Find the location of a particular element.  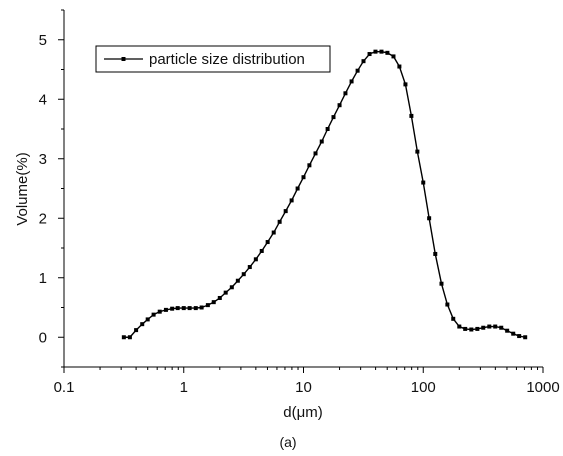

y-tick-label: 0 is located at coordinates (43, 337).